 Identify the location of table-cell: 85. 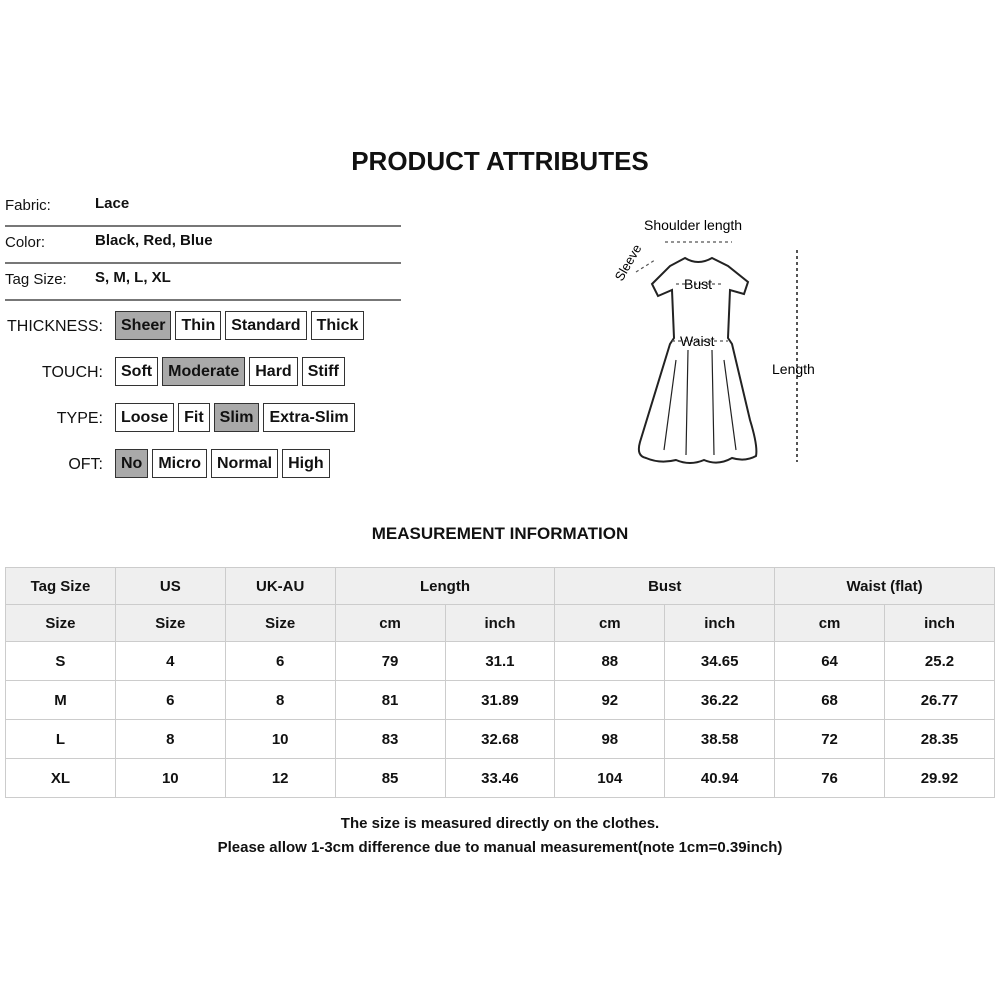
(390, 778).